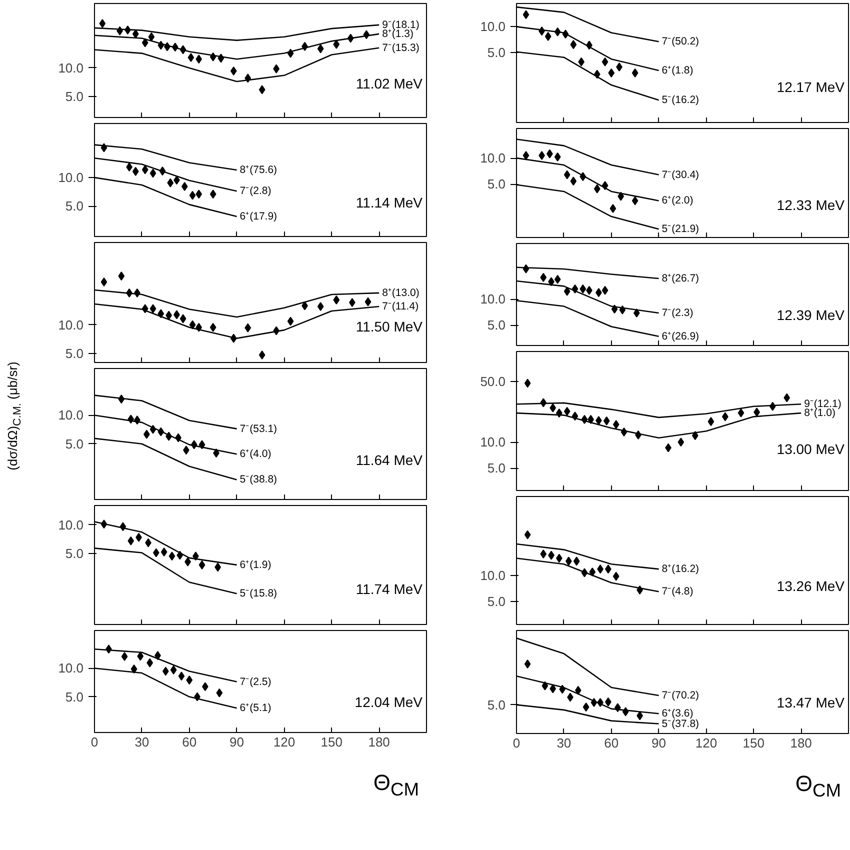 This screenshot has width=850, height=850. Describe the element at coordinates (811, 586) in the screenshot. I see `annotation: 13.26 MeV` at that location.